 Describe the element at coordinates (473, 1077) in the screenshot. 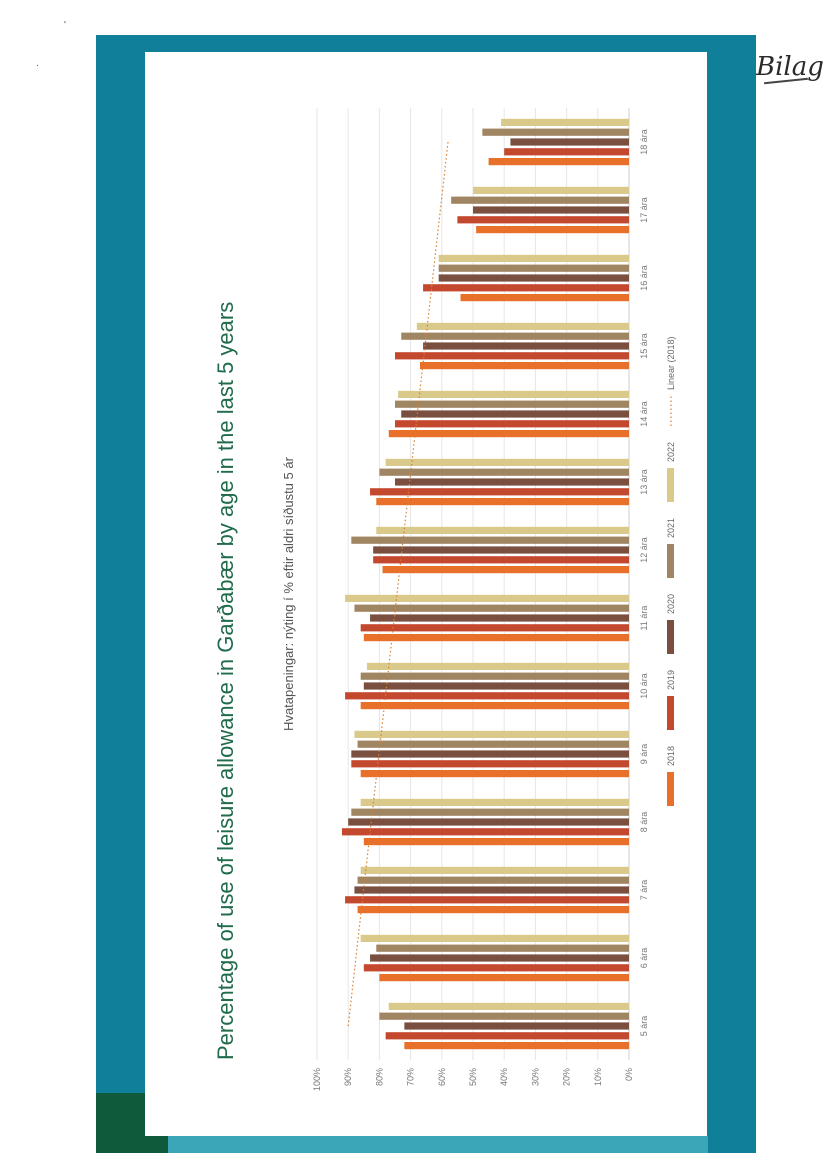

I see `y-tick-label: 50%` at that location.